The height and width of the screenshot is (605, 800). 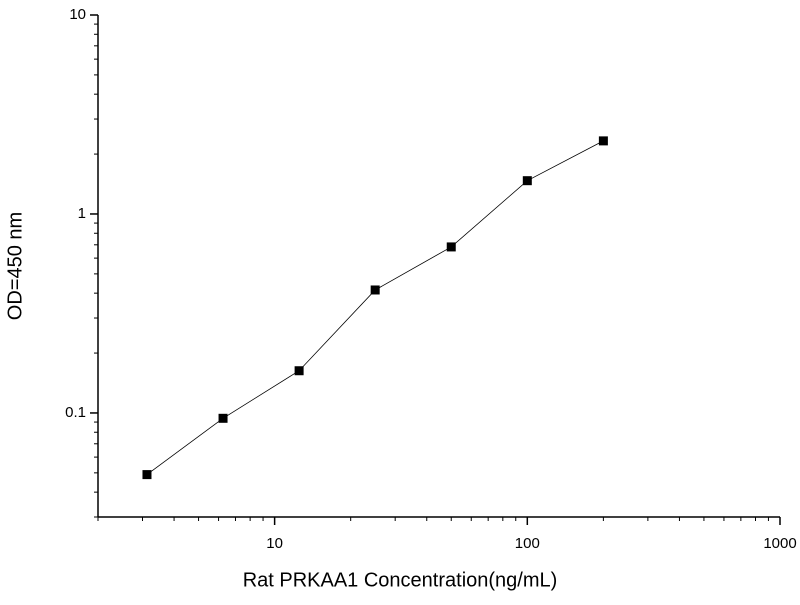 I want to click on x-tick-label: 1000, so click(x=779, y=543).